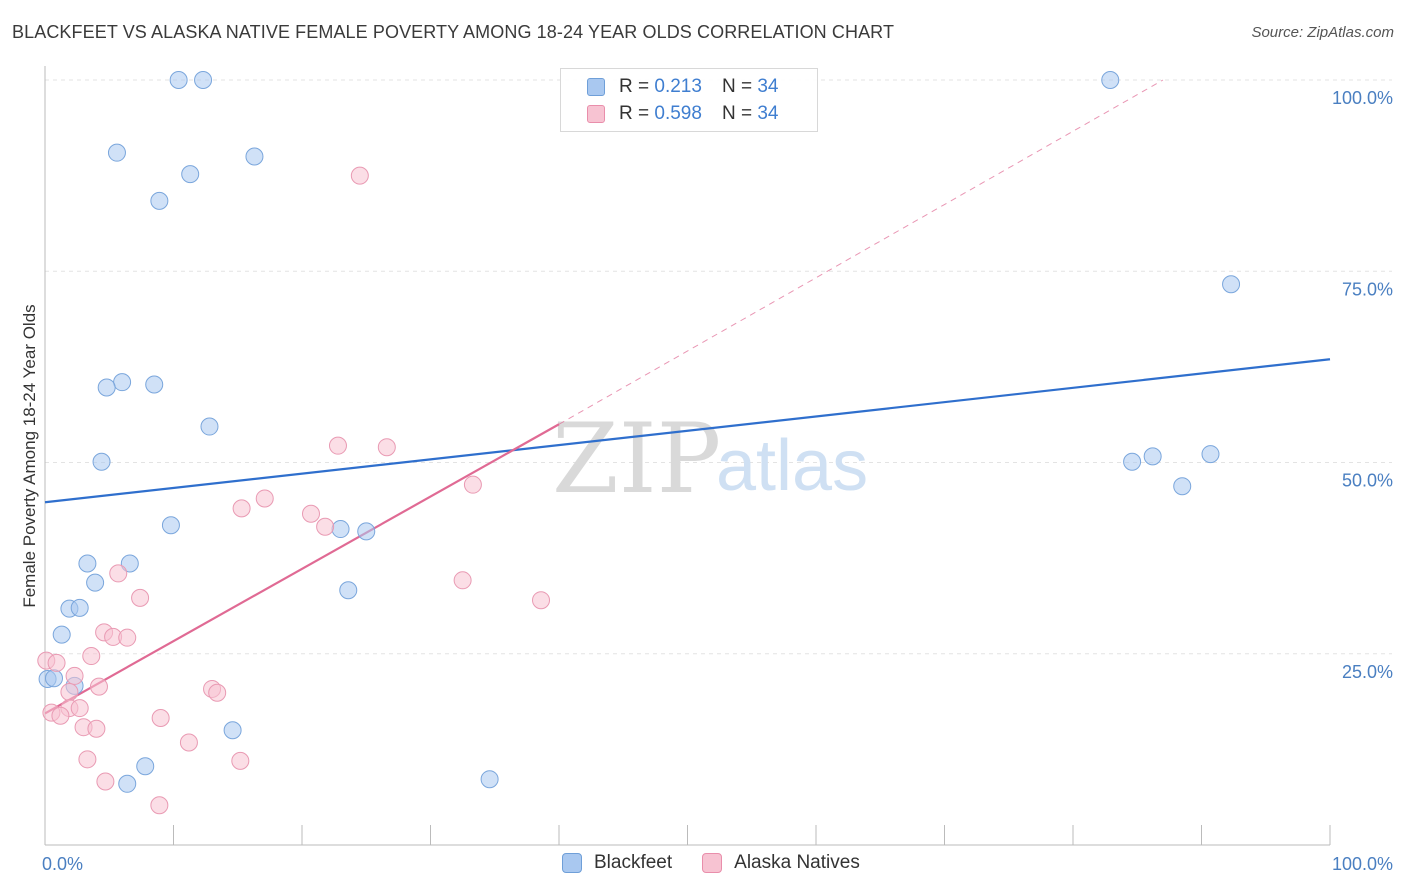 The height and width of the screenshot is (892, 1406). What do you see at coordinates (62, 864) in the screenshot?
I see `x-tick-label-min: 0.0%` at bounding box center [62, 864].